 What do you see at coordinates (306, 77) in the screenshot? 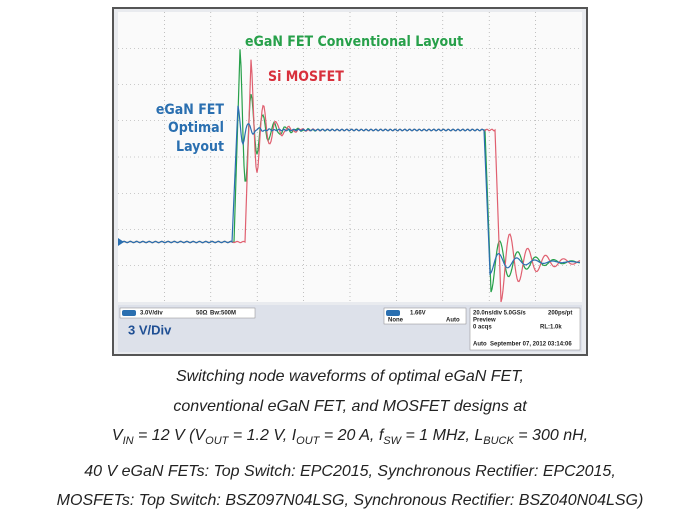
I see `label-mosfet: Si MOSFET` at bounding box center [306, 77].